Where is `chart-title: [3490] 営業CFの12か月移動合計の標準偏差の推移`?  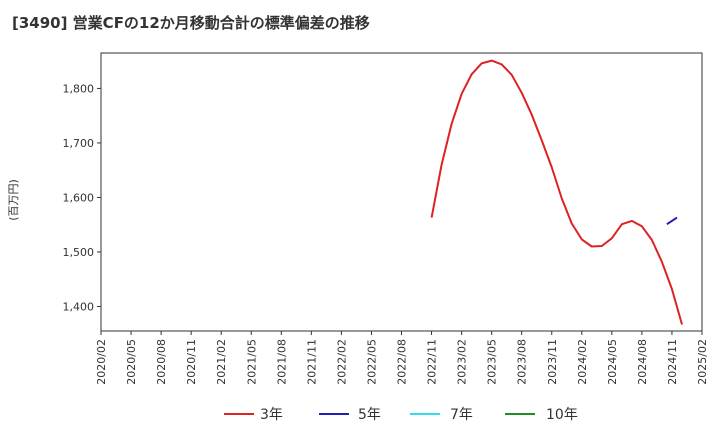
chart-title: [3490] 営業CFの12か月移動合計の標準偏差の推移 is located at coordinates (191, 23).